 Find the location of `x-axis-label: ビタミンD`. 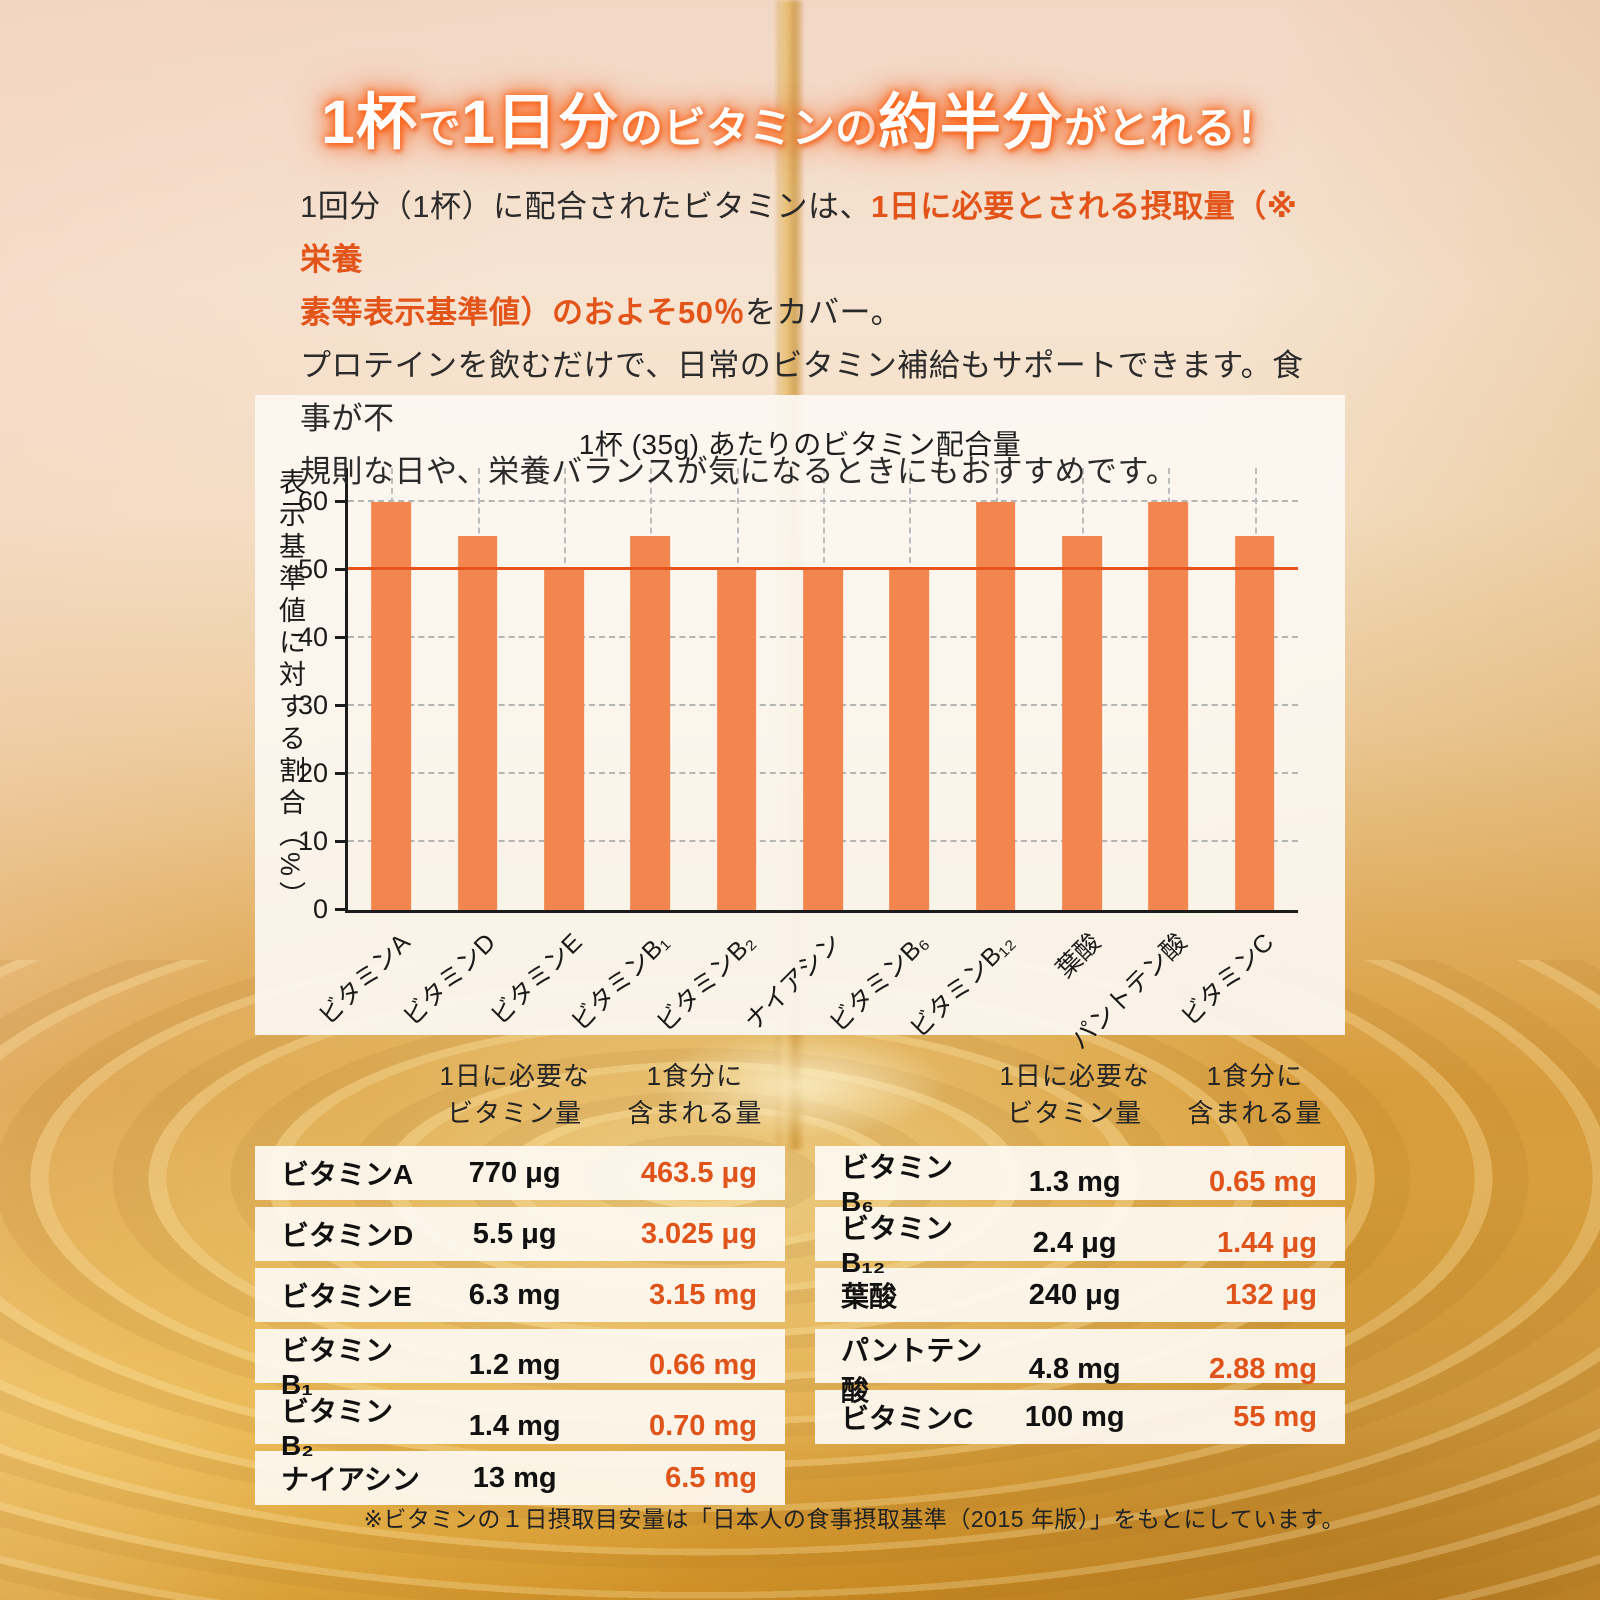

x-axis-label: ビタミンD is located at coordinates (450, 980).